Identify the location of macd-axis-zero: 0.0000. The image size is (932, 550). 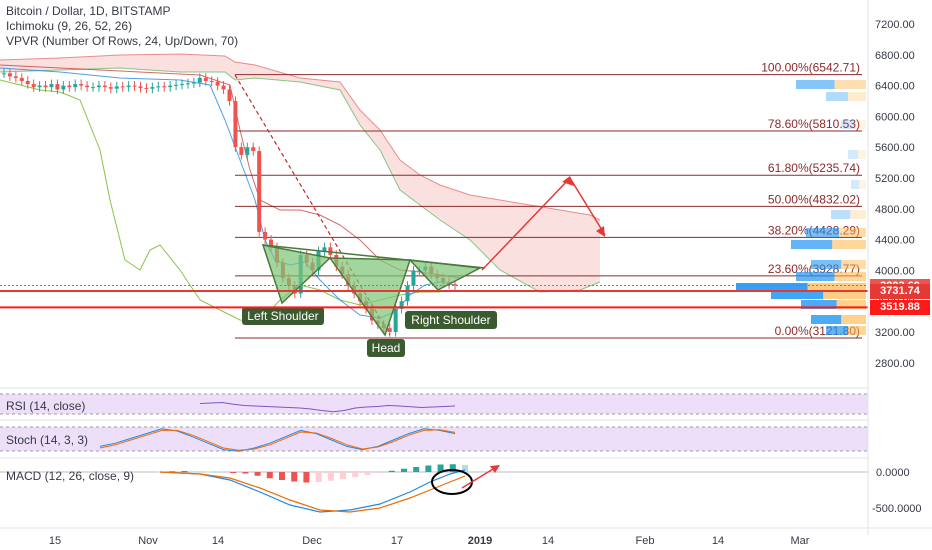
(893, 473).